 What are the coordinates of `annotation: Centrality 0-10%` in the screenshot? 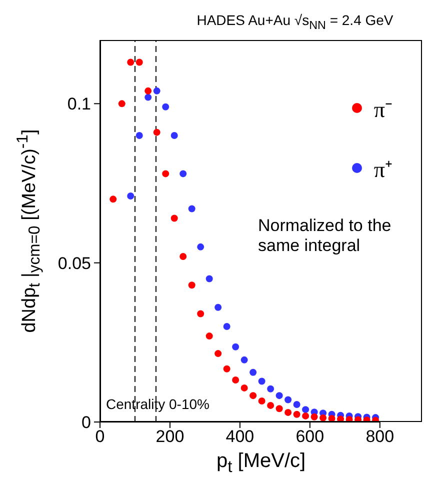 It's located at (158, 404).